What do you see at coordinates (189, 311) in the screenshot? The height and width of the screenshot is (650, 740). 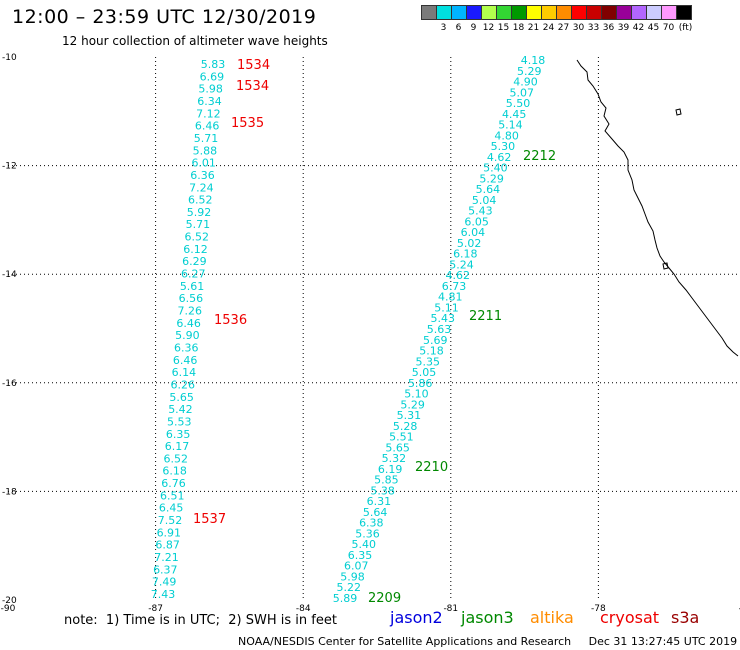 I see `cryosat-swh-value: 7.26` at bounding box center [189, 311].